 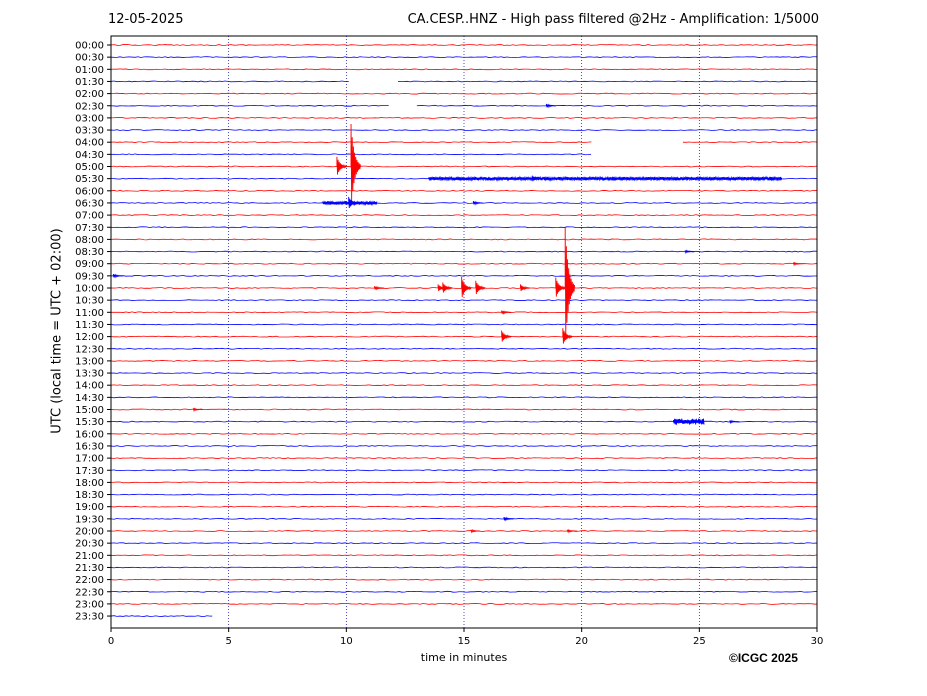 I want to click on trace-17:30, so click(x=464, y=470).